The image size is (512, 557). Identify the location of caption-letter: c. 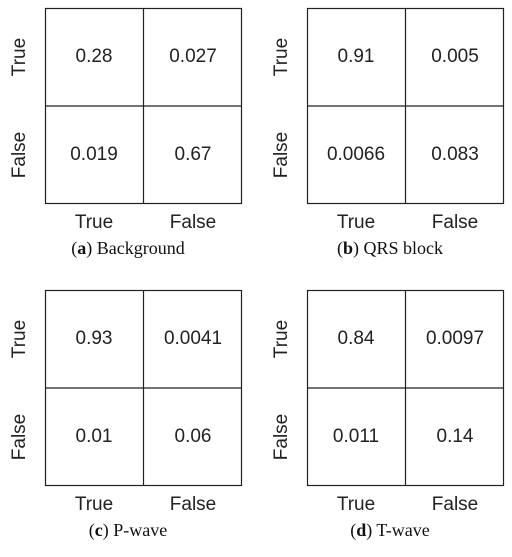
(98, 530).